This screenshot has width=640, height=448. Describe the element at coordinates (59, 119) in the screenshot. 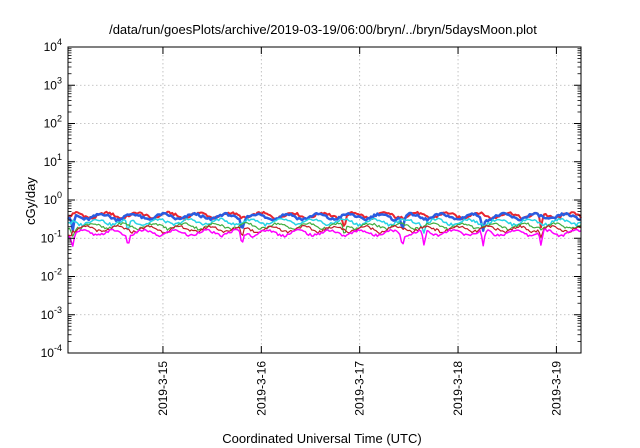

I see `y-tick-label-exponent: 2` at that location.